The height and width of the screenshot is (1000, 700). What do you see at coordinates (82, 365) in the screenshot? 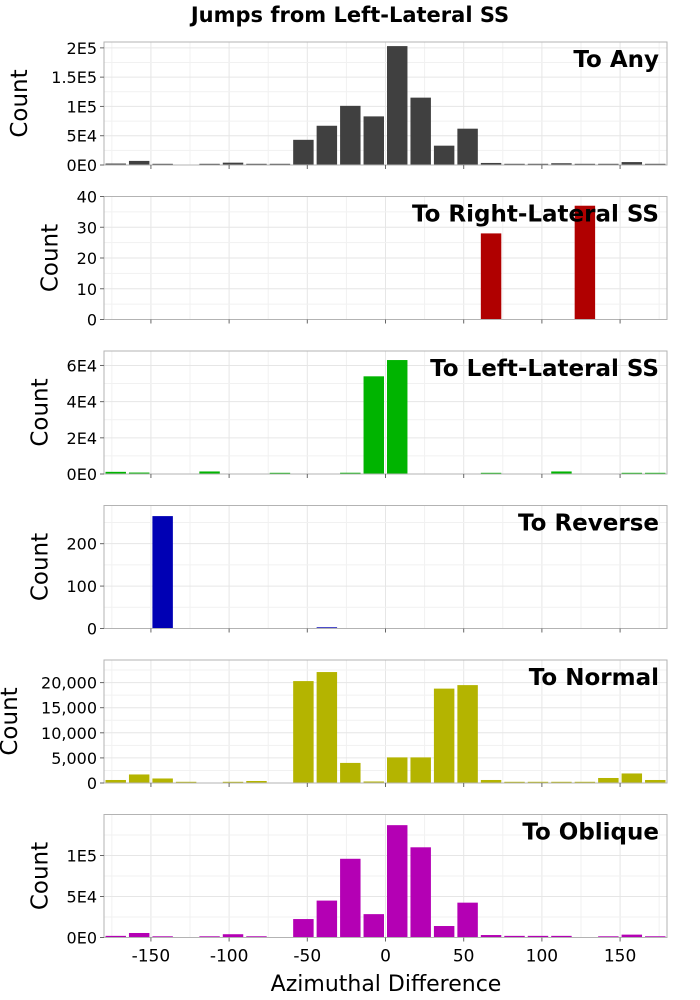
I see `y-tick-label: 6E4` at bounding box center [82, 365].